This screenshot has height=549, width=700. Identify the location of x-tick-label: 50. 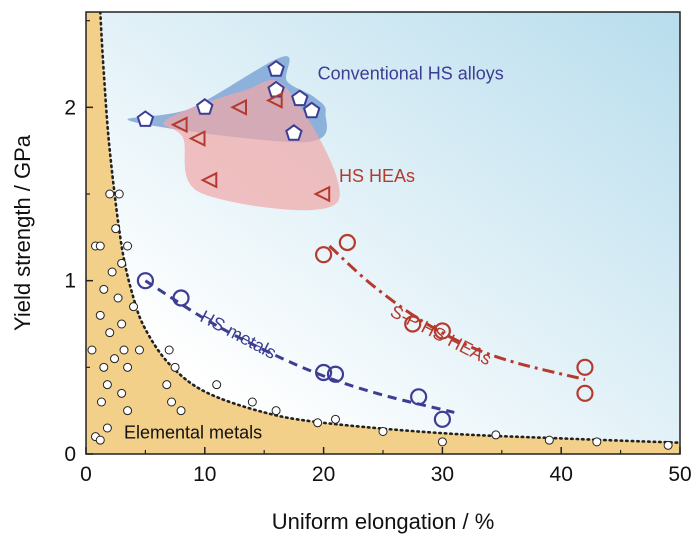
(679, 474).